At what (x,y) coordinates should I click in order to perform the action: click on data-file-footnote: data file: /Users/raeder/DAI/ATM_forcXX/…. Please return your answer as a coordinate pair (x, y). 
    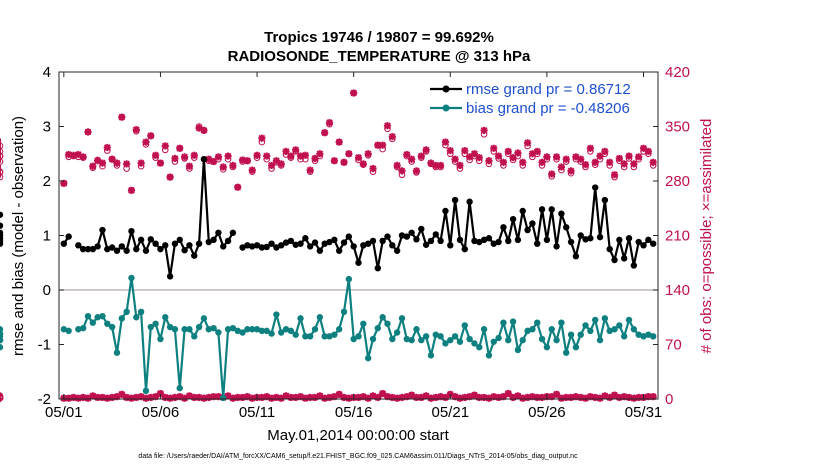
    Looking at the image, I should click on (358, 456).